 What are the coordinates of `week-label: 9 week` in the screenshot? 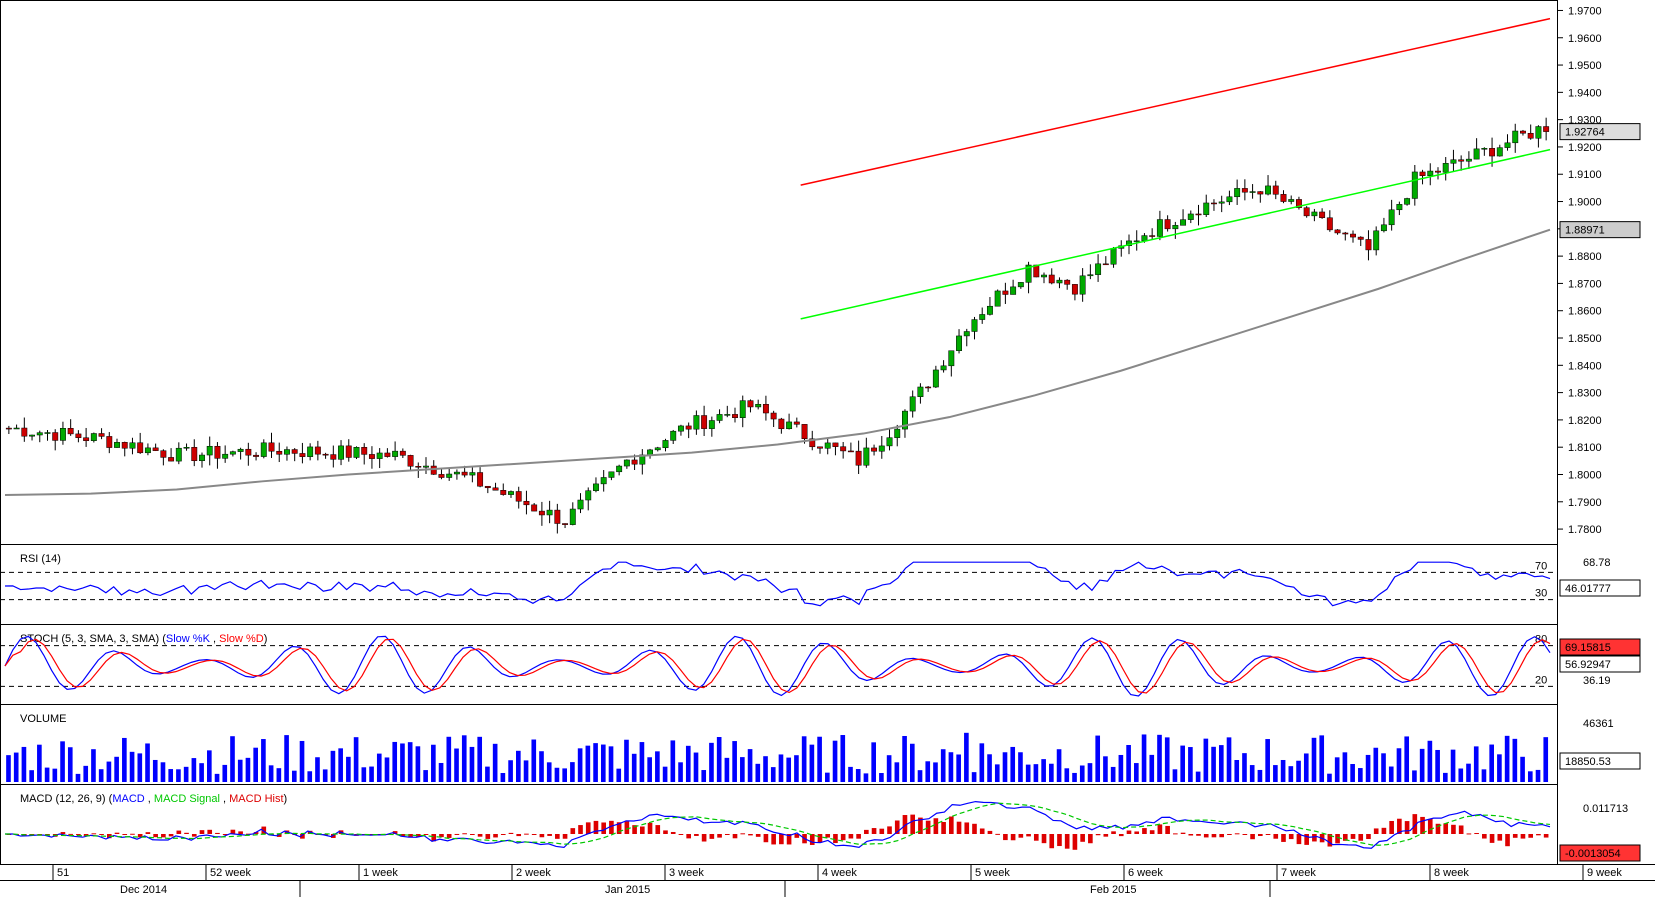 It's located at (1604, 873).